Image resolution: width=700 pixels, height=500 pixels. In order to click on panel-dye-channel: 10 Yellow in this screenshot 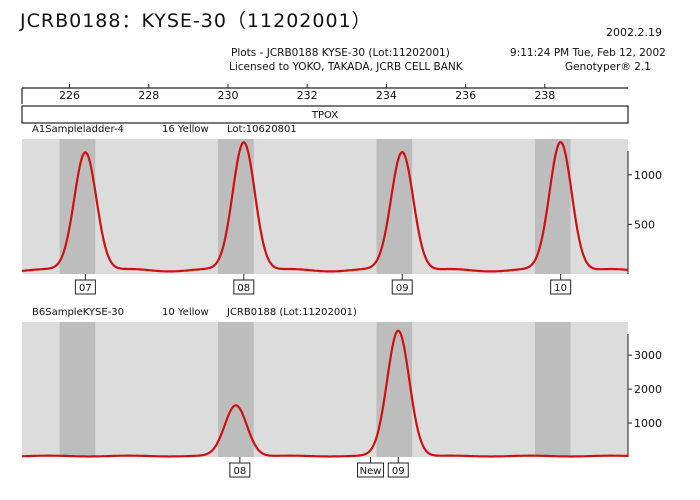, I will do `click(185, 312)`.